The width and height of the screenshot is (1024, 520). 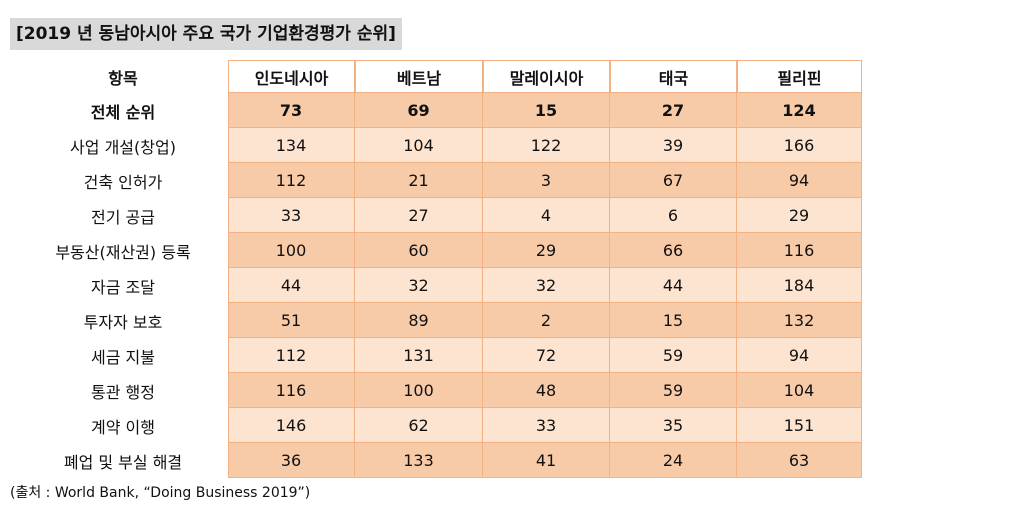 I want to click on row-label: 세금 지불, so click(x=123, y=357).